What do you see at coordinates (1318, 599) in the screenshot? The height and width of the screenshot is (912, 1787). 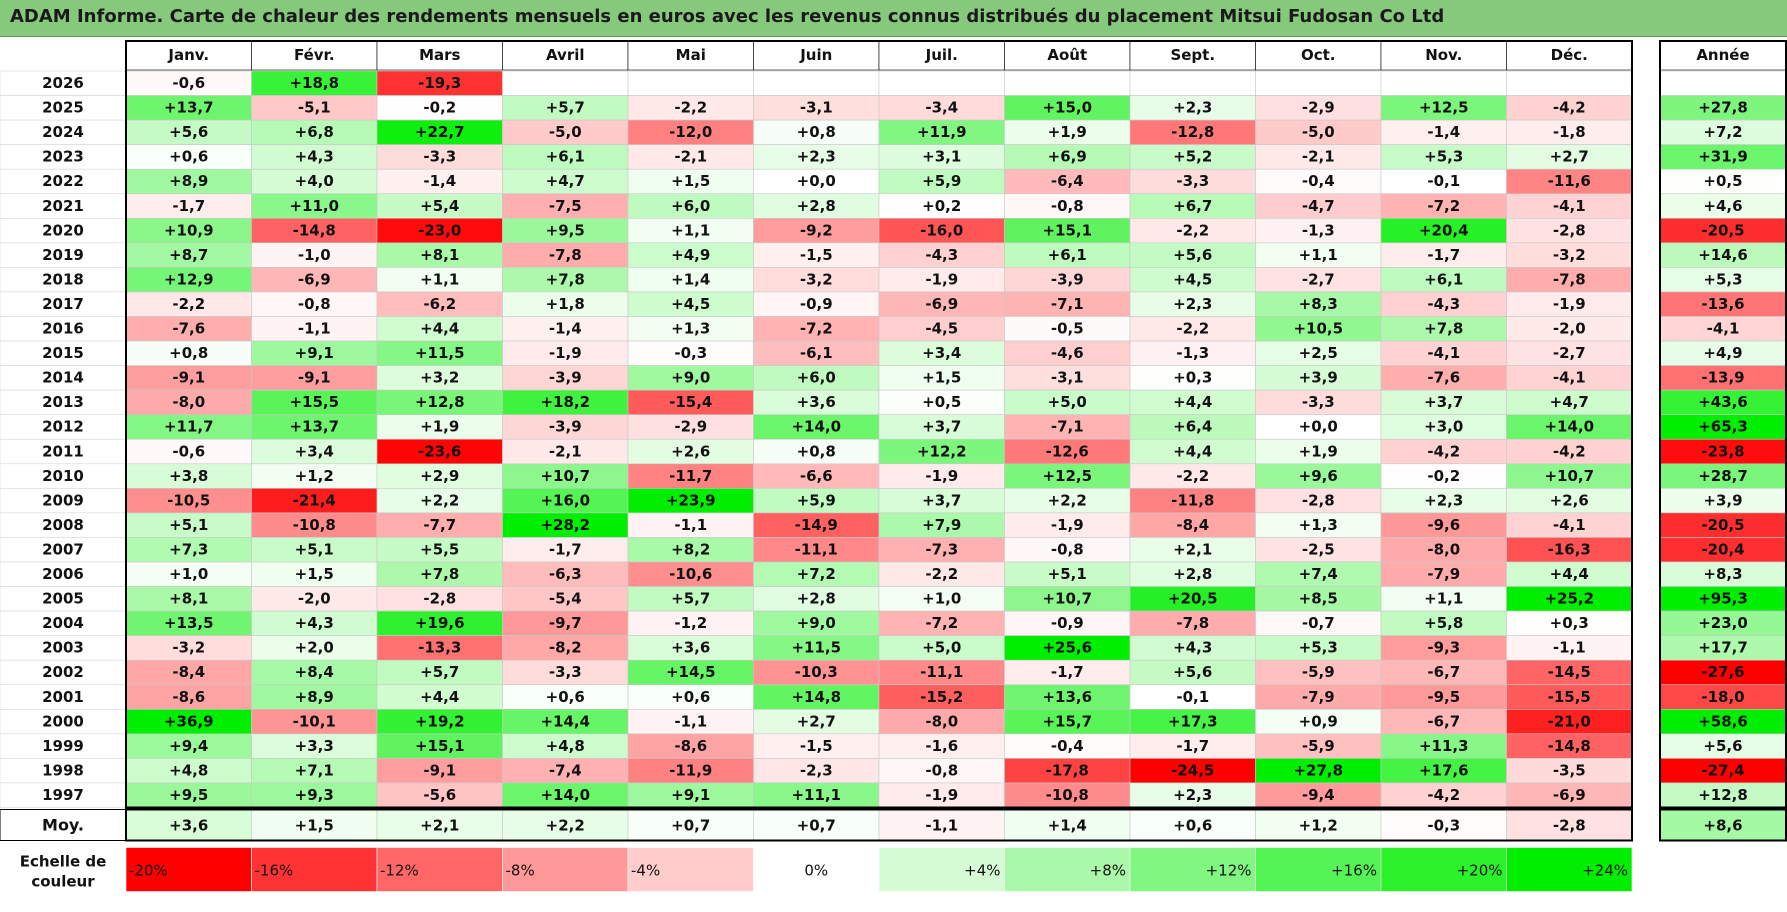 I see `cell-value: +8,5` at bounding box center [1318, 599].